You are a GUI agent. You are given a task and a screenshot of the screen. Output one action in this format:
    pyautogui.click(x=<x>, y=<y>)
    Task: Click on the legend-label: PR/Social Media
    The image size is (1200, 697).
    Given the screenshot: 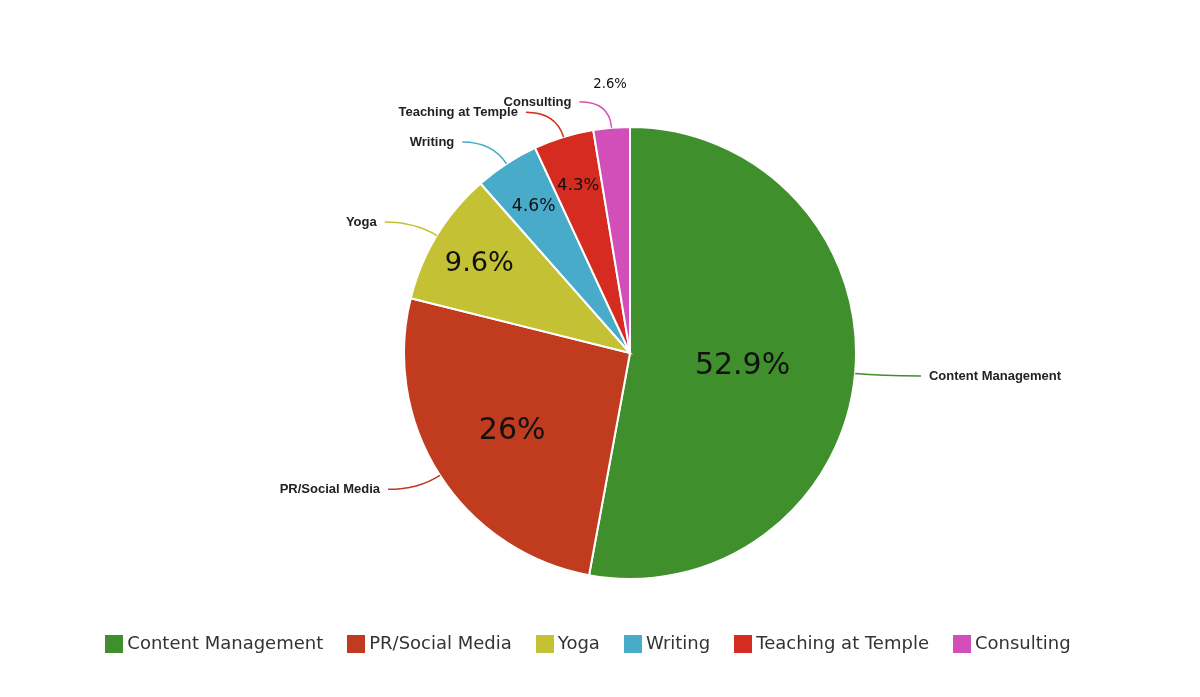 What is the action you would take?
    pyautogui.click(x=440, y=642)
    